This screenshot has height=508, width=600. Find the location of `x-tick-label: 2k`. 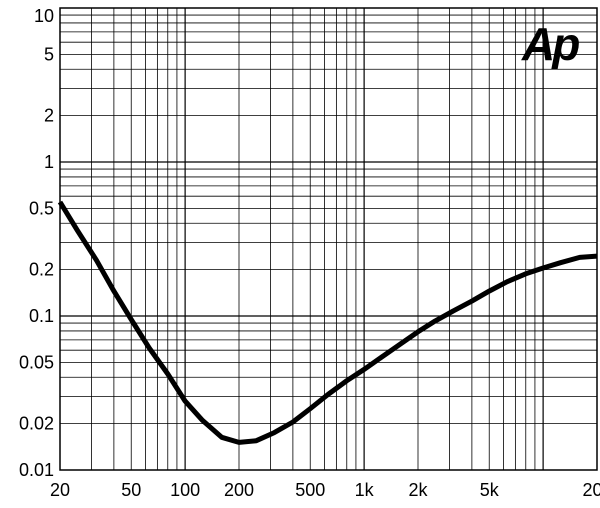

x-tick-label: 2k is located at coordinates (418, 490).